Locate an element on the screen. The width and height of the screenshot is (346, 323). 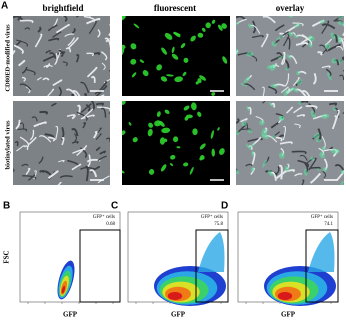
image-bg is located at coordinates (176, 143).